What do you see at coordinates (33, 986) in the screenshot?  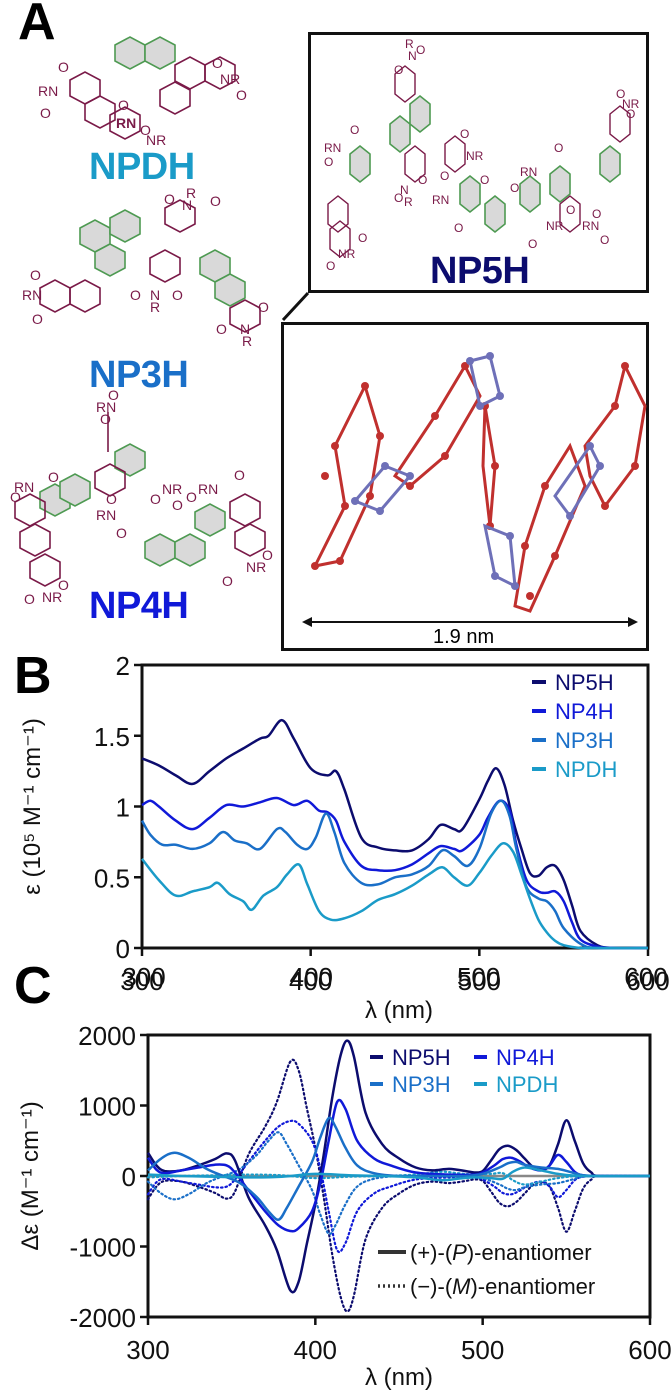 I see `panel-c-letter: C` at bounding box center [33, 986].